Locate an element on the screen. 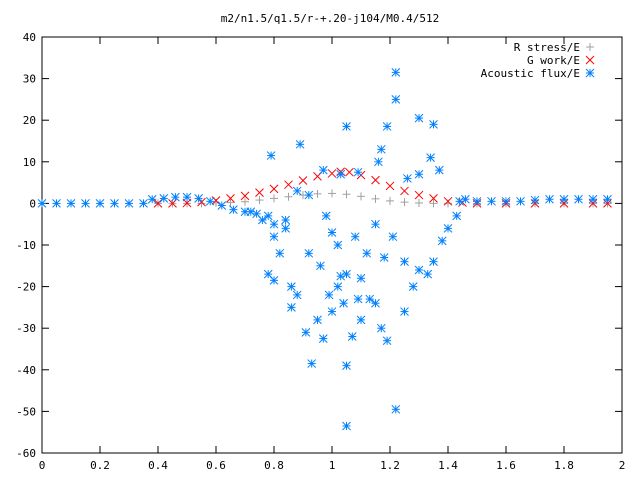 The image size is (640, 480). y-tick-label: -10 is located at coordinates (26, 245).